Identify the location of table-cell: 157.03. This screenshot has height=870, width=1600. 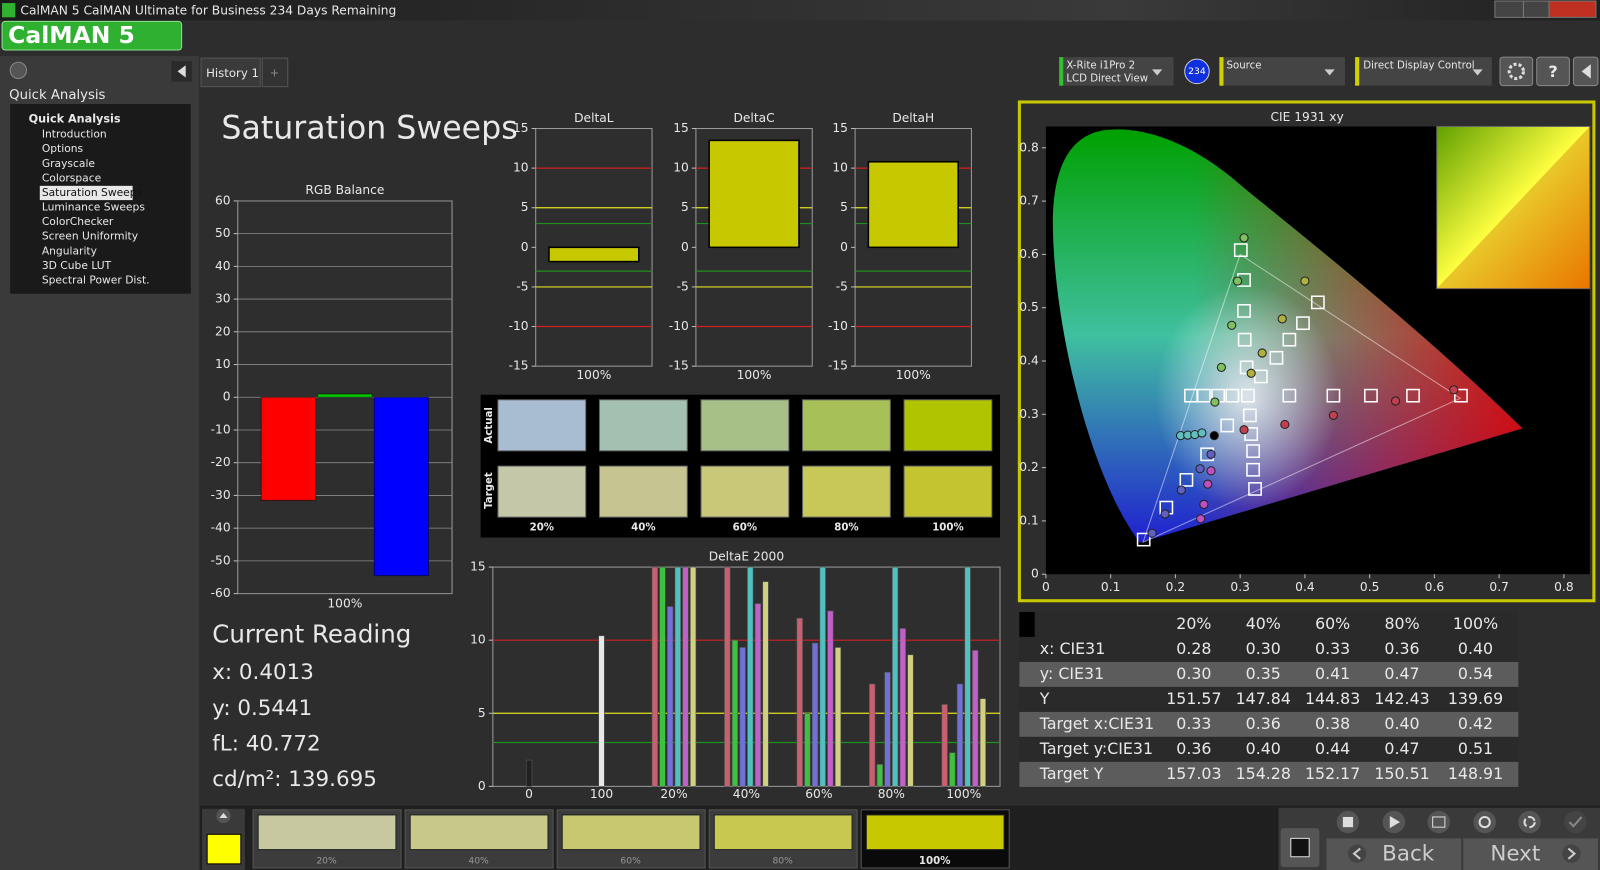
(1193, 773).